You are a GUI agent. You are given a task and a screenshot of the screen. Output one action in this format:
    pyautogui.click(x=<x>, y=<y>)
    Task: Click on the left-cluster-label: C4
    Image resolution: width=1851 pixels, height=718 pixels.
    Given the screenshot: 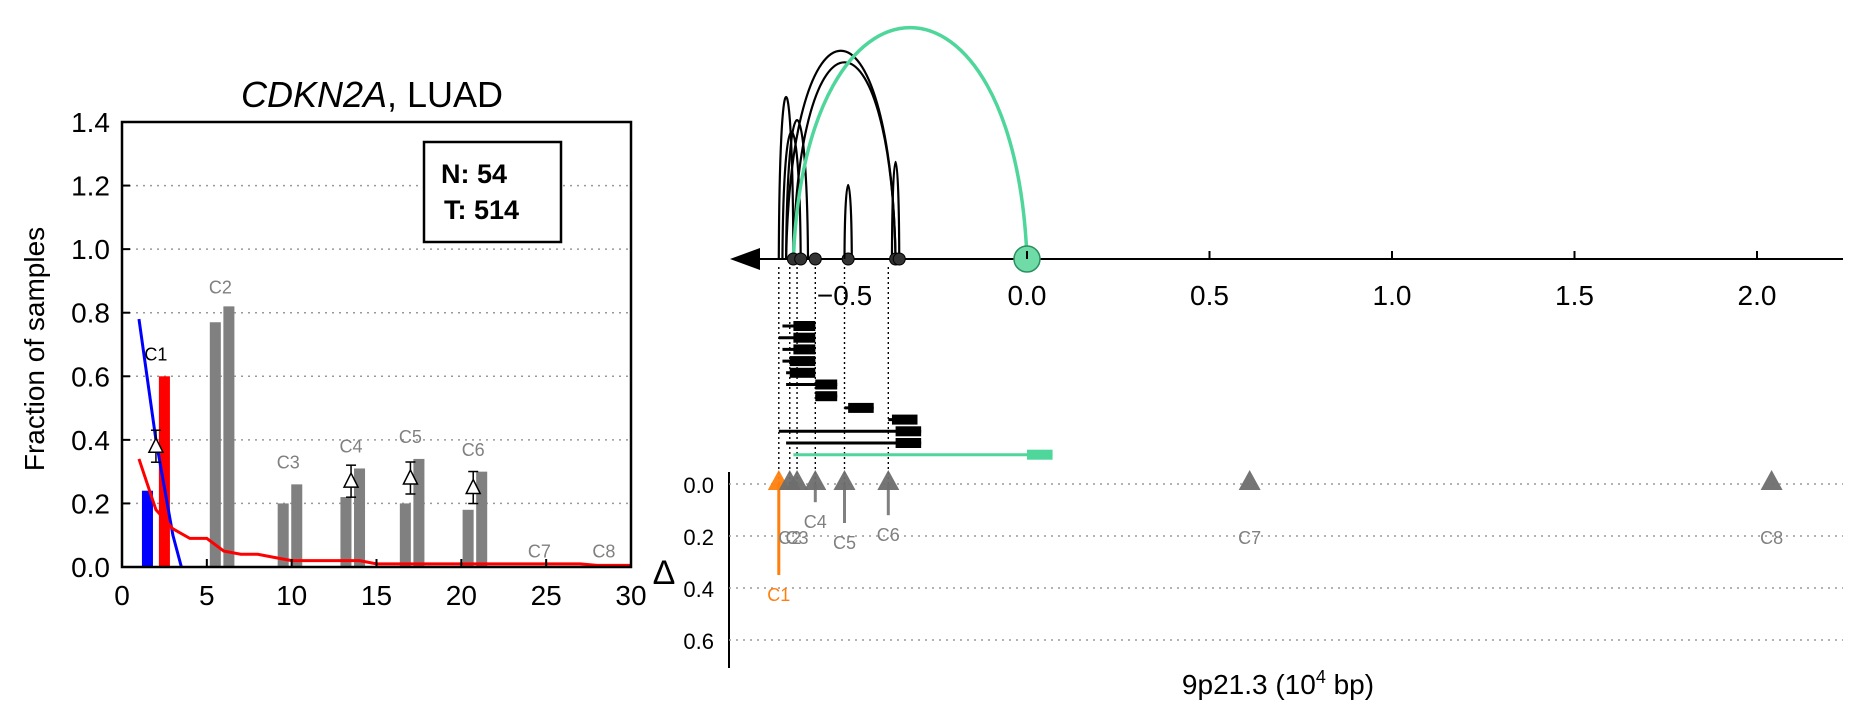 What is the action you would take?
    pyautogui.click(x=351, y=447)
    